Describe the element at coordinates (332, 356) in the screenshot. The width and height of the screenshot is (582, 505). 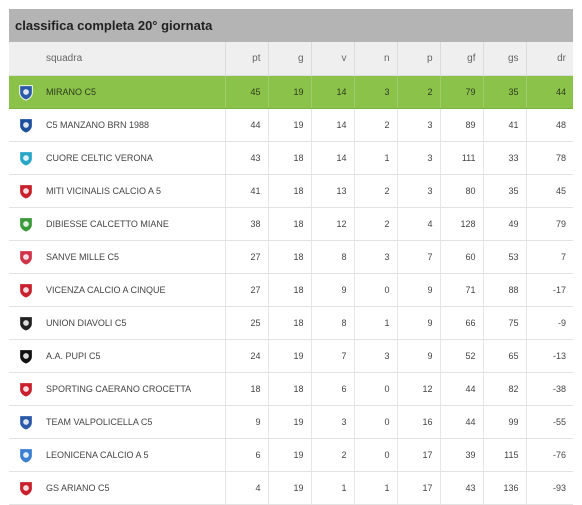
I see `v-cell: 7` at that location.